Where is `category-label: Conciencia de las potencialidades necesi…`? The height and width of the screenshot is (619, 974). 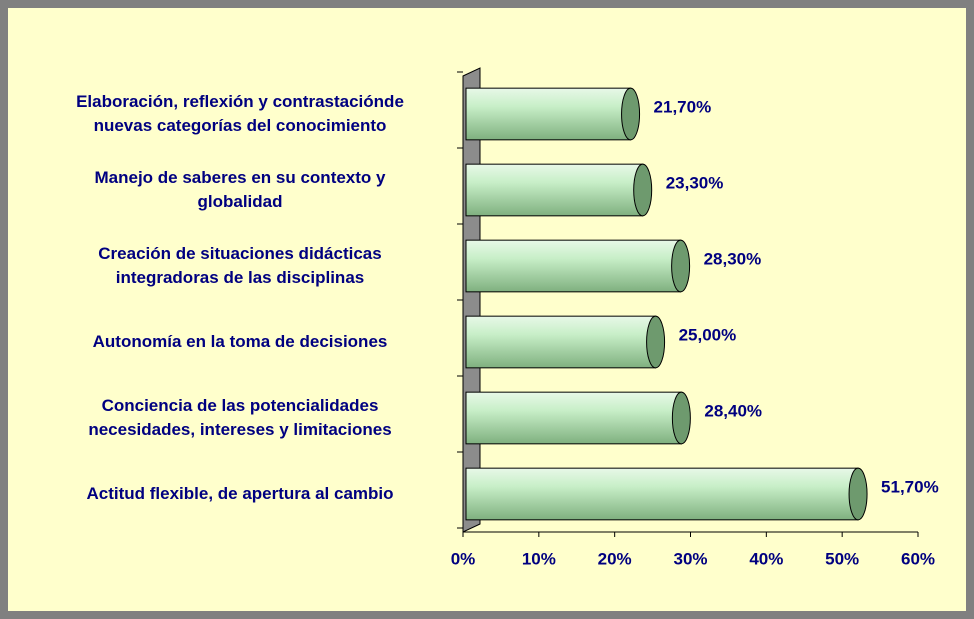
category-label: Conciencia de las potencialidades necesi… is located at coordinates (240, 417).